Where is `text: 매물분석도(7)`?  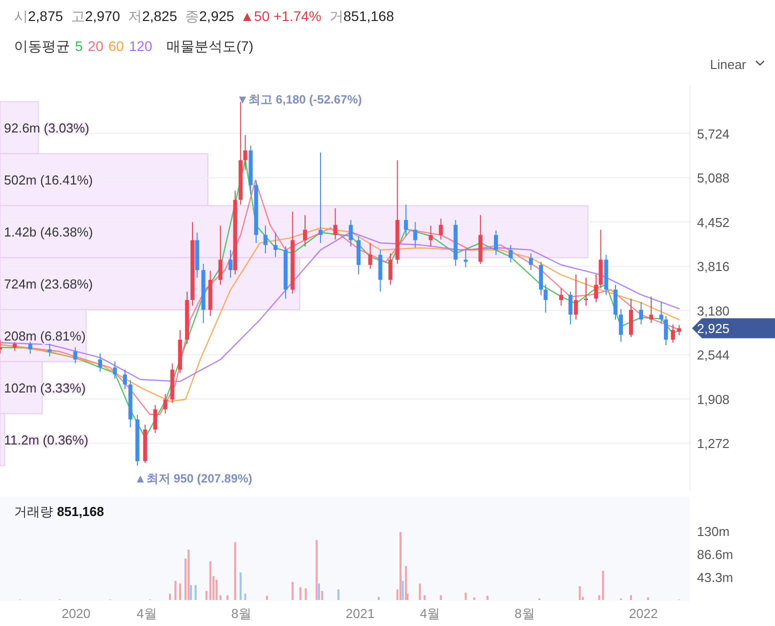
text: 매물분석도(7) is located at coordinates (210, 46).